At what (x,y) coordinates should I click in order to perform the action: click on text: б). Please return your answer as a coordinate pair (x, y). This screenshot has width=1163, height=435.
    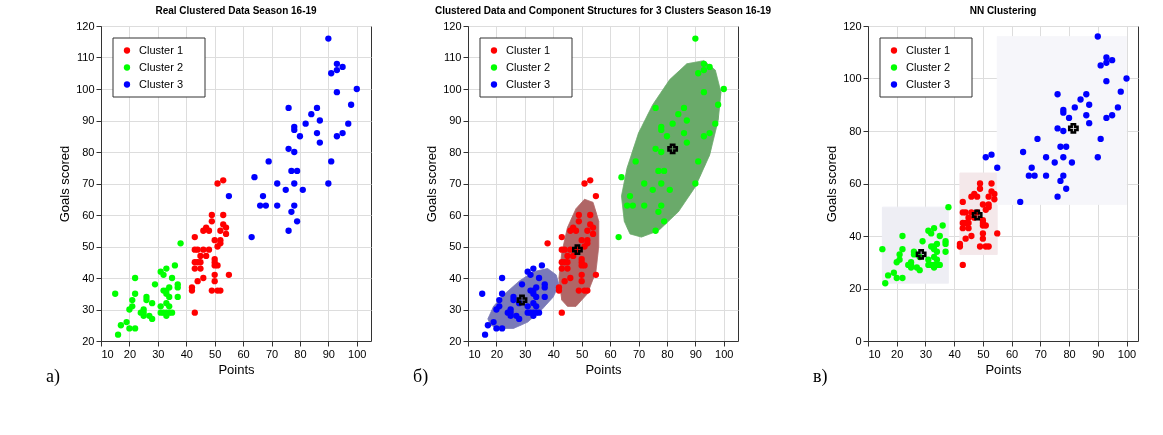
    Looking at the image, I should click on (421, 376).